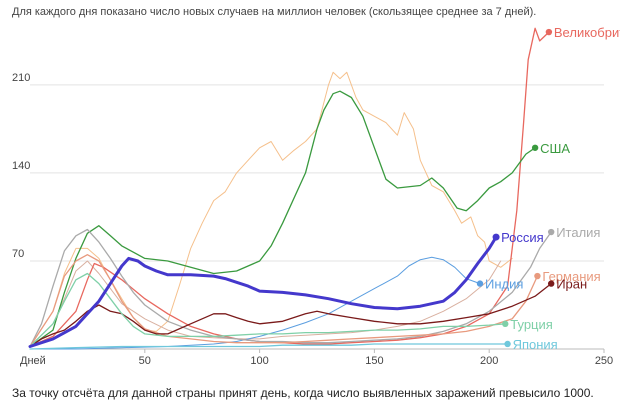 Image resolution: width=620 pixels, height=410 pixels. Describe the element at coordinates (522, 237) in the screenshot. I see `series-label-россия: Россия` at that location.